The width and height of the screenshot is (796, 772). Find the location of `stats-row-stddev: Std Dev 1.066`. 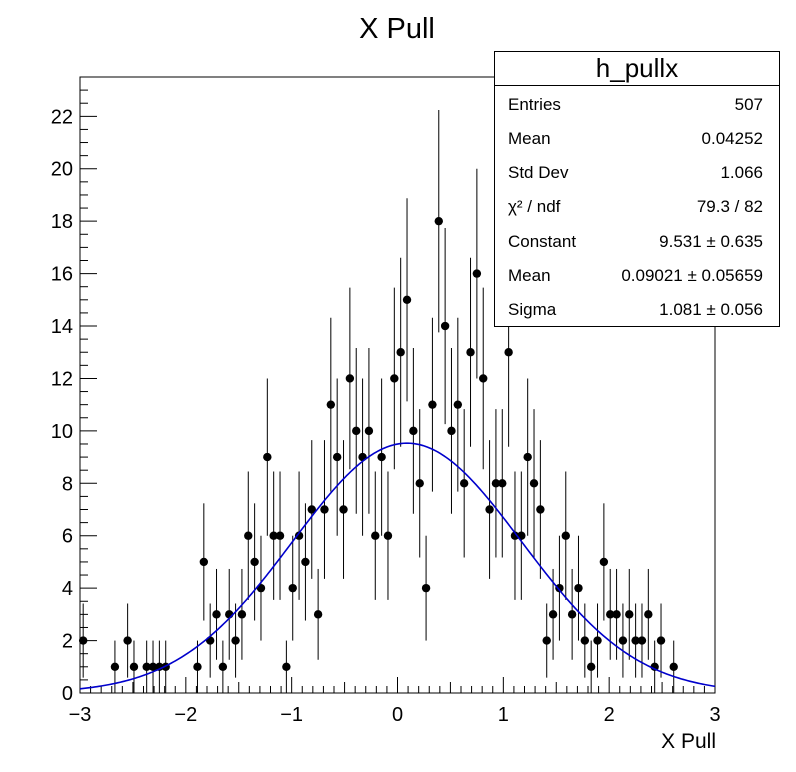

stats-row-stddev: Std Dev 1.066 is located at coordinates (637, 173).